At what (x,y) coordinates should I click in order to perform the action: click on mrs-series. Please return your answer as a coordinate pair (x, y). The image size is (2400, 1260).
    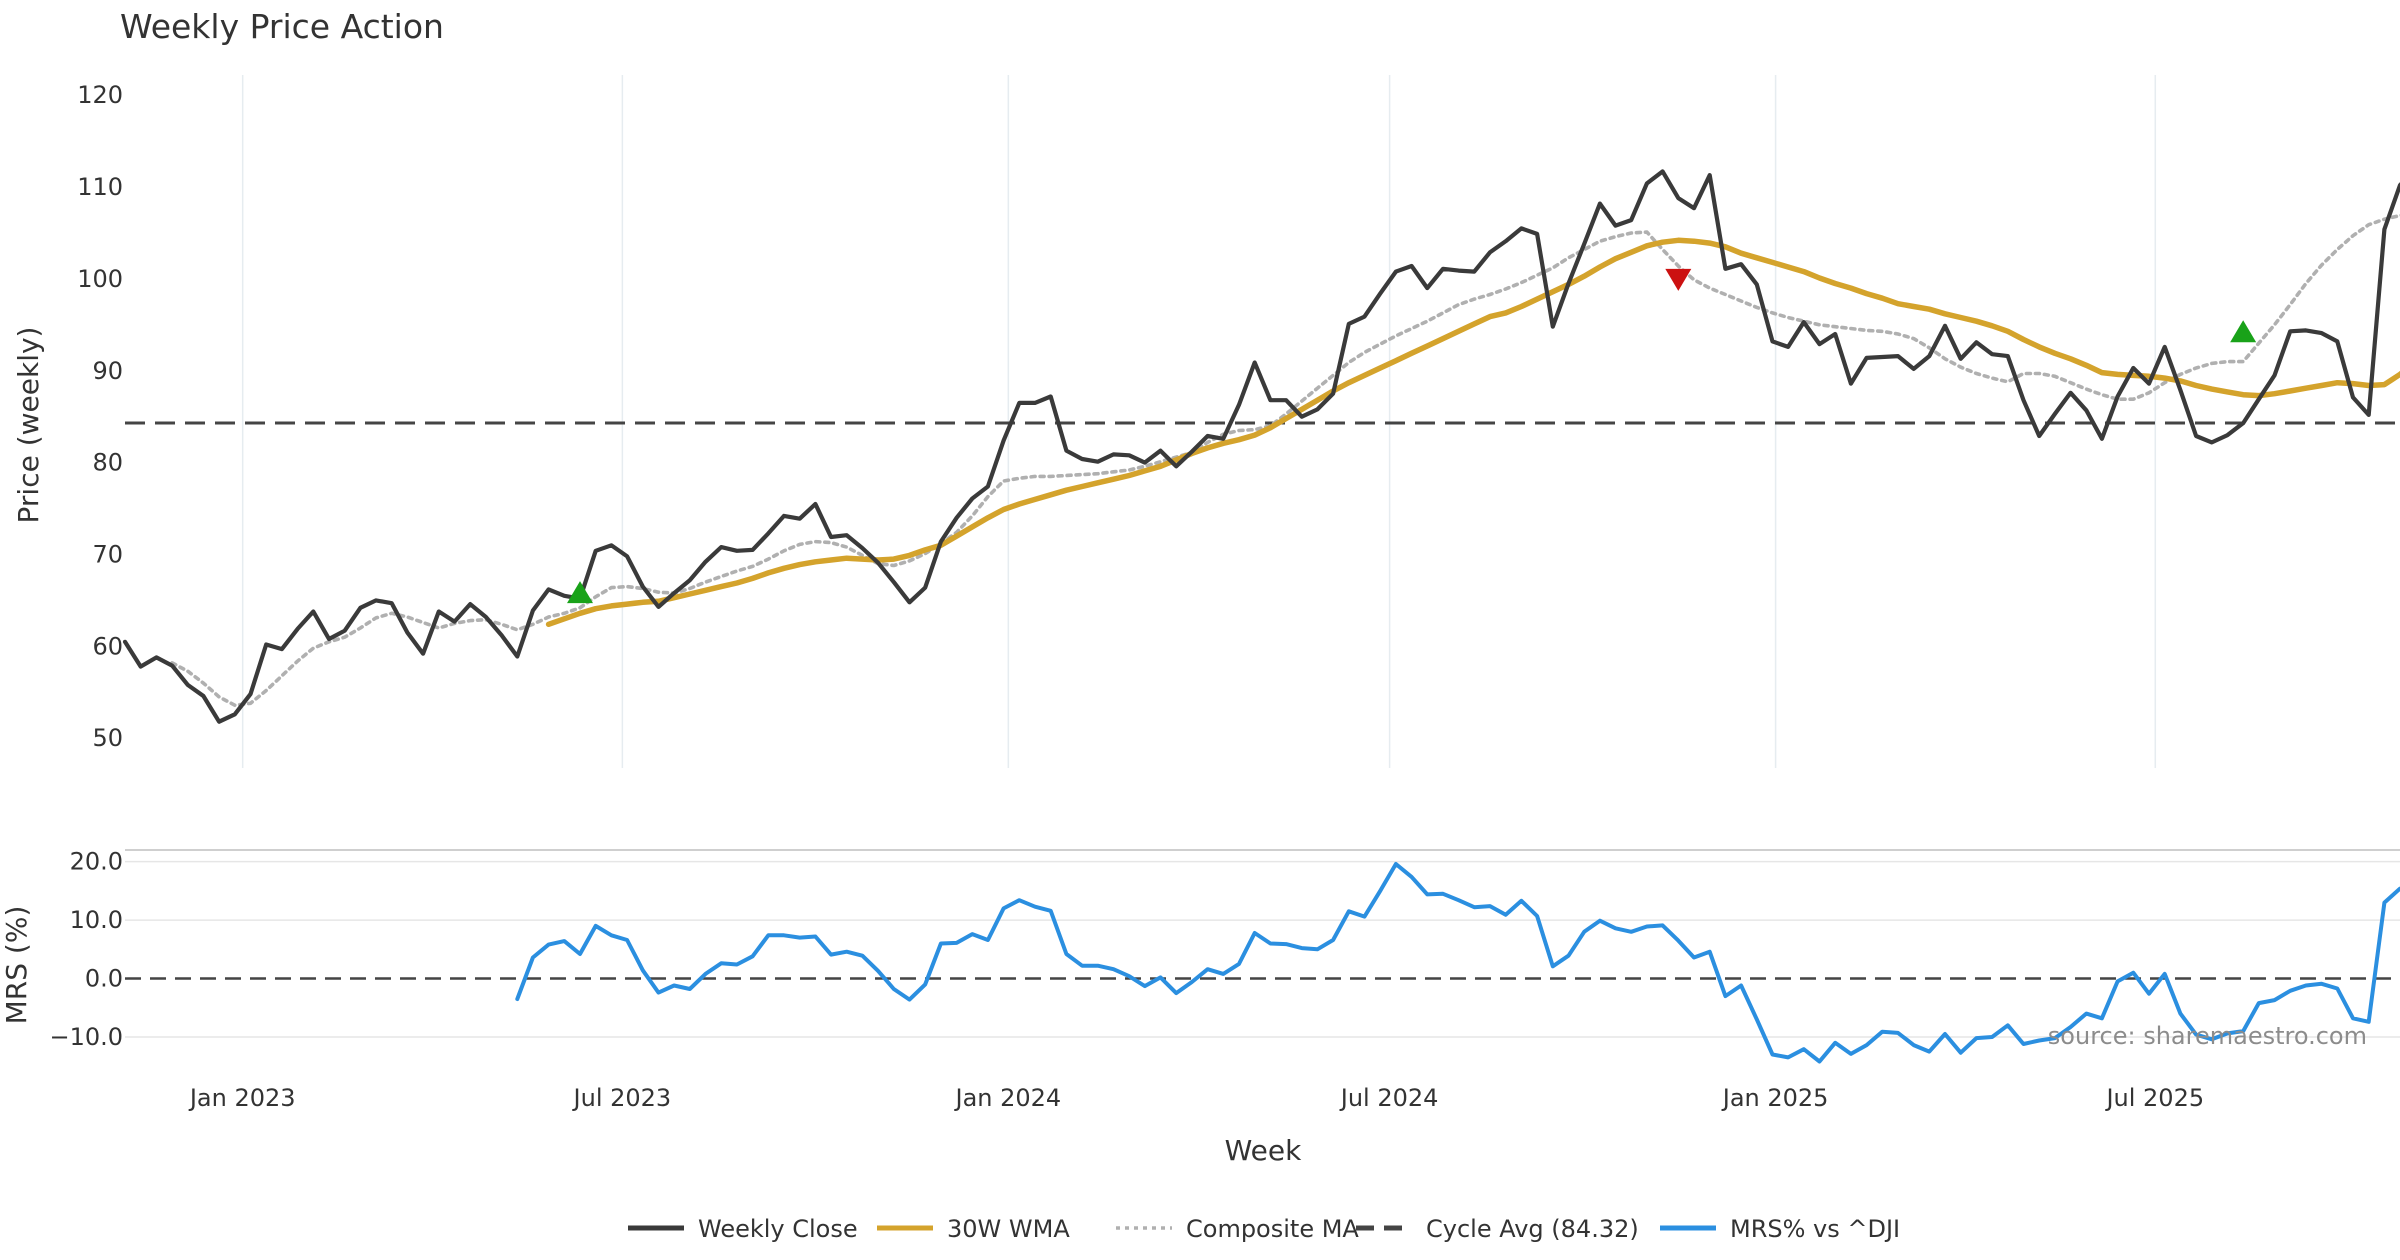
    Looking at the image, I should click on (1457, 963).